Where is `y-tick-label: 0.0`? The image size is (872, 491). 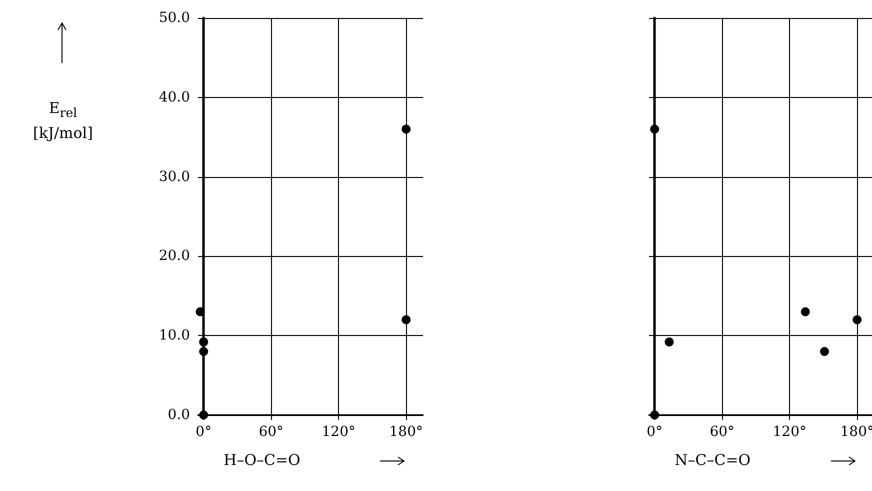 y-tick-label: 0.0 is located at coordinates (179, 415).